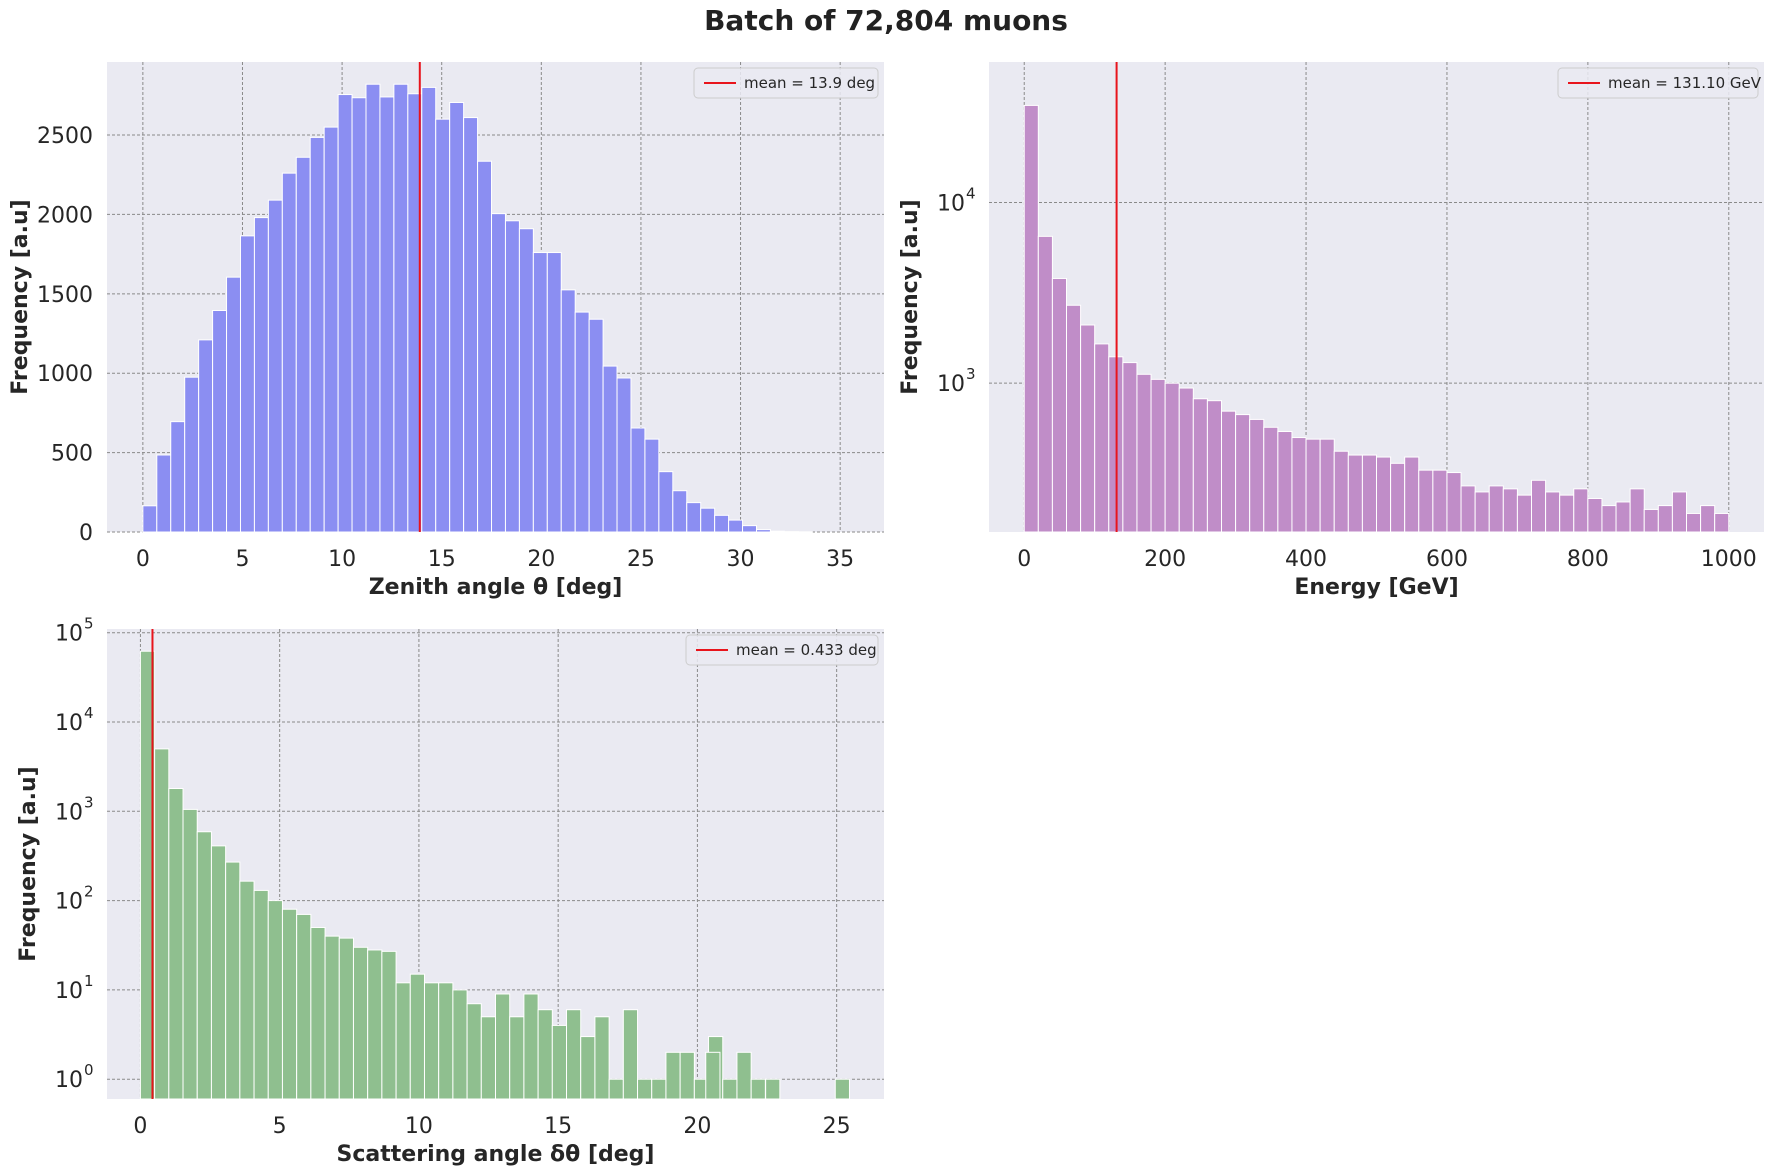 The image size is (1772, 1172). Describe the element at coordinates (837, 1126) in the screenshot. I see `x-tick-label: 25` at that location.